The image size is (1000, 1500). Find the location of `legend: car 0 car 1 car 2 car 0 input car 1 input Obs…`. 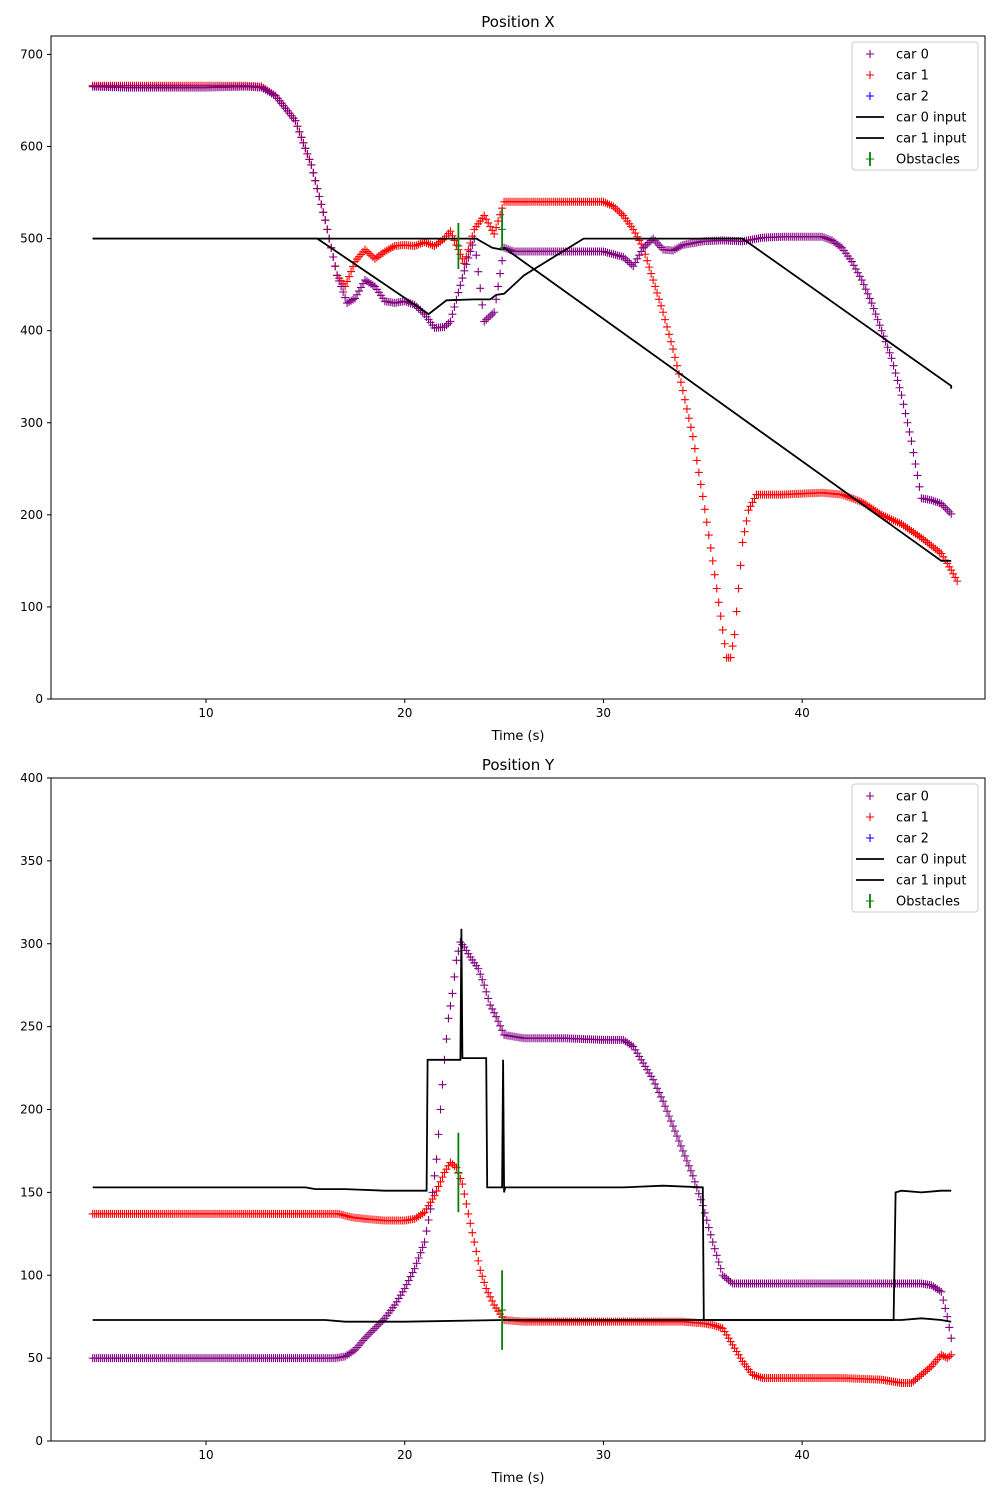

legend: car 0 car 1 car 2 car 0 input car 1 input Obs… is located at coordinates (915, 106).